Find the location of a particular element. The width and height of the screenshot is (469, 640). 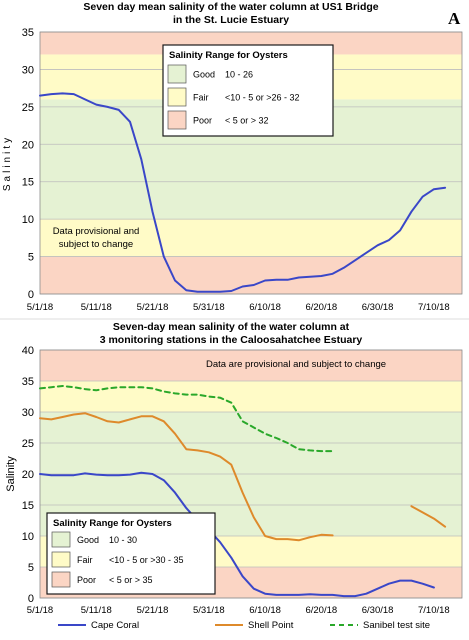

series-legend-label-cape-coral: Cape Coral is located at coordinates (115, 625).